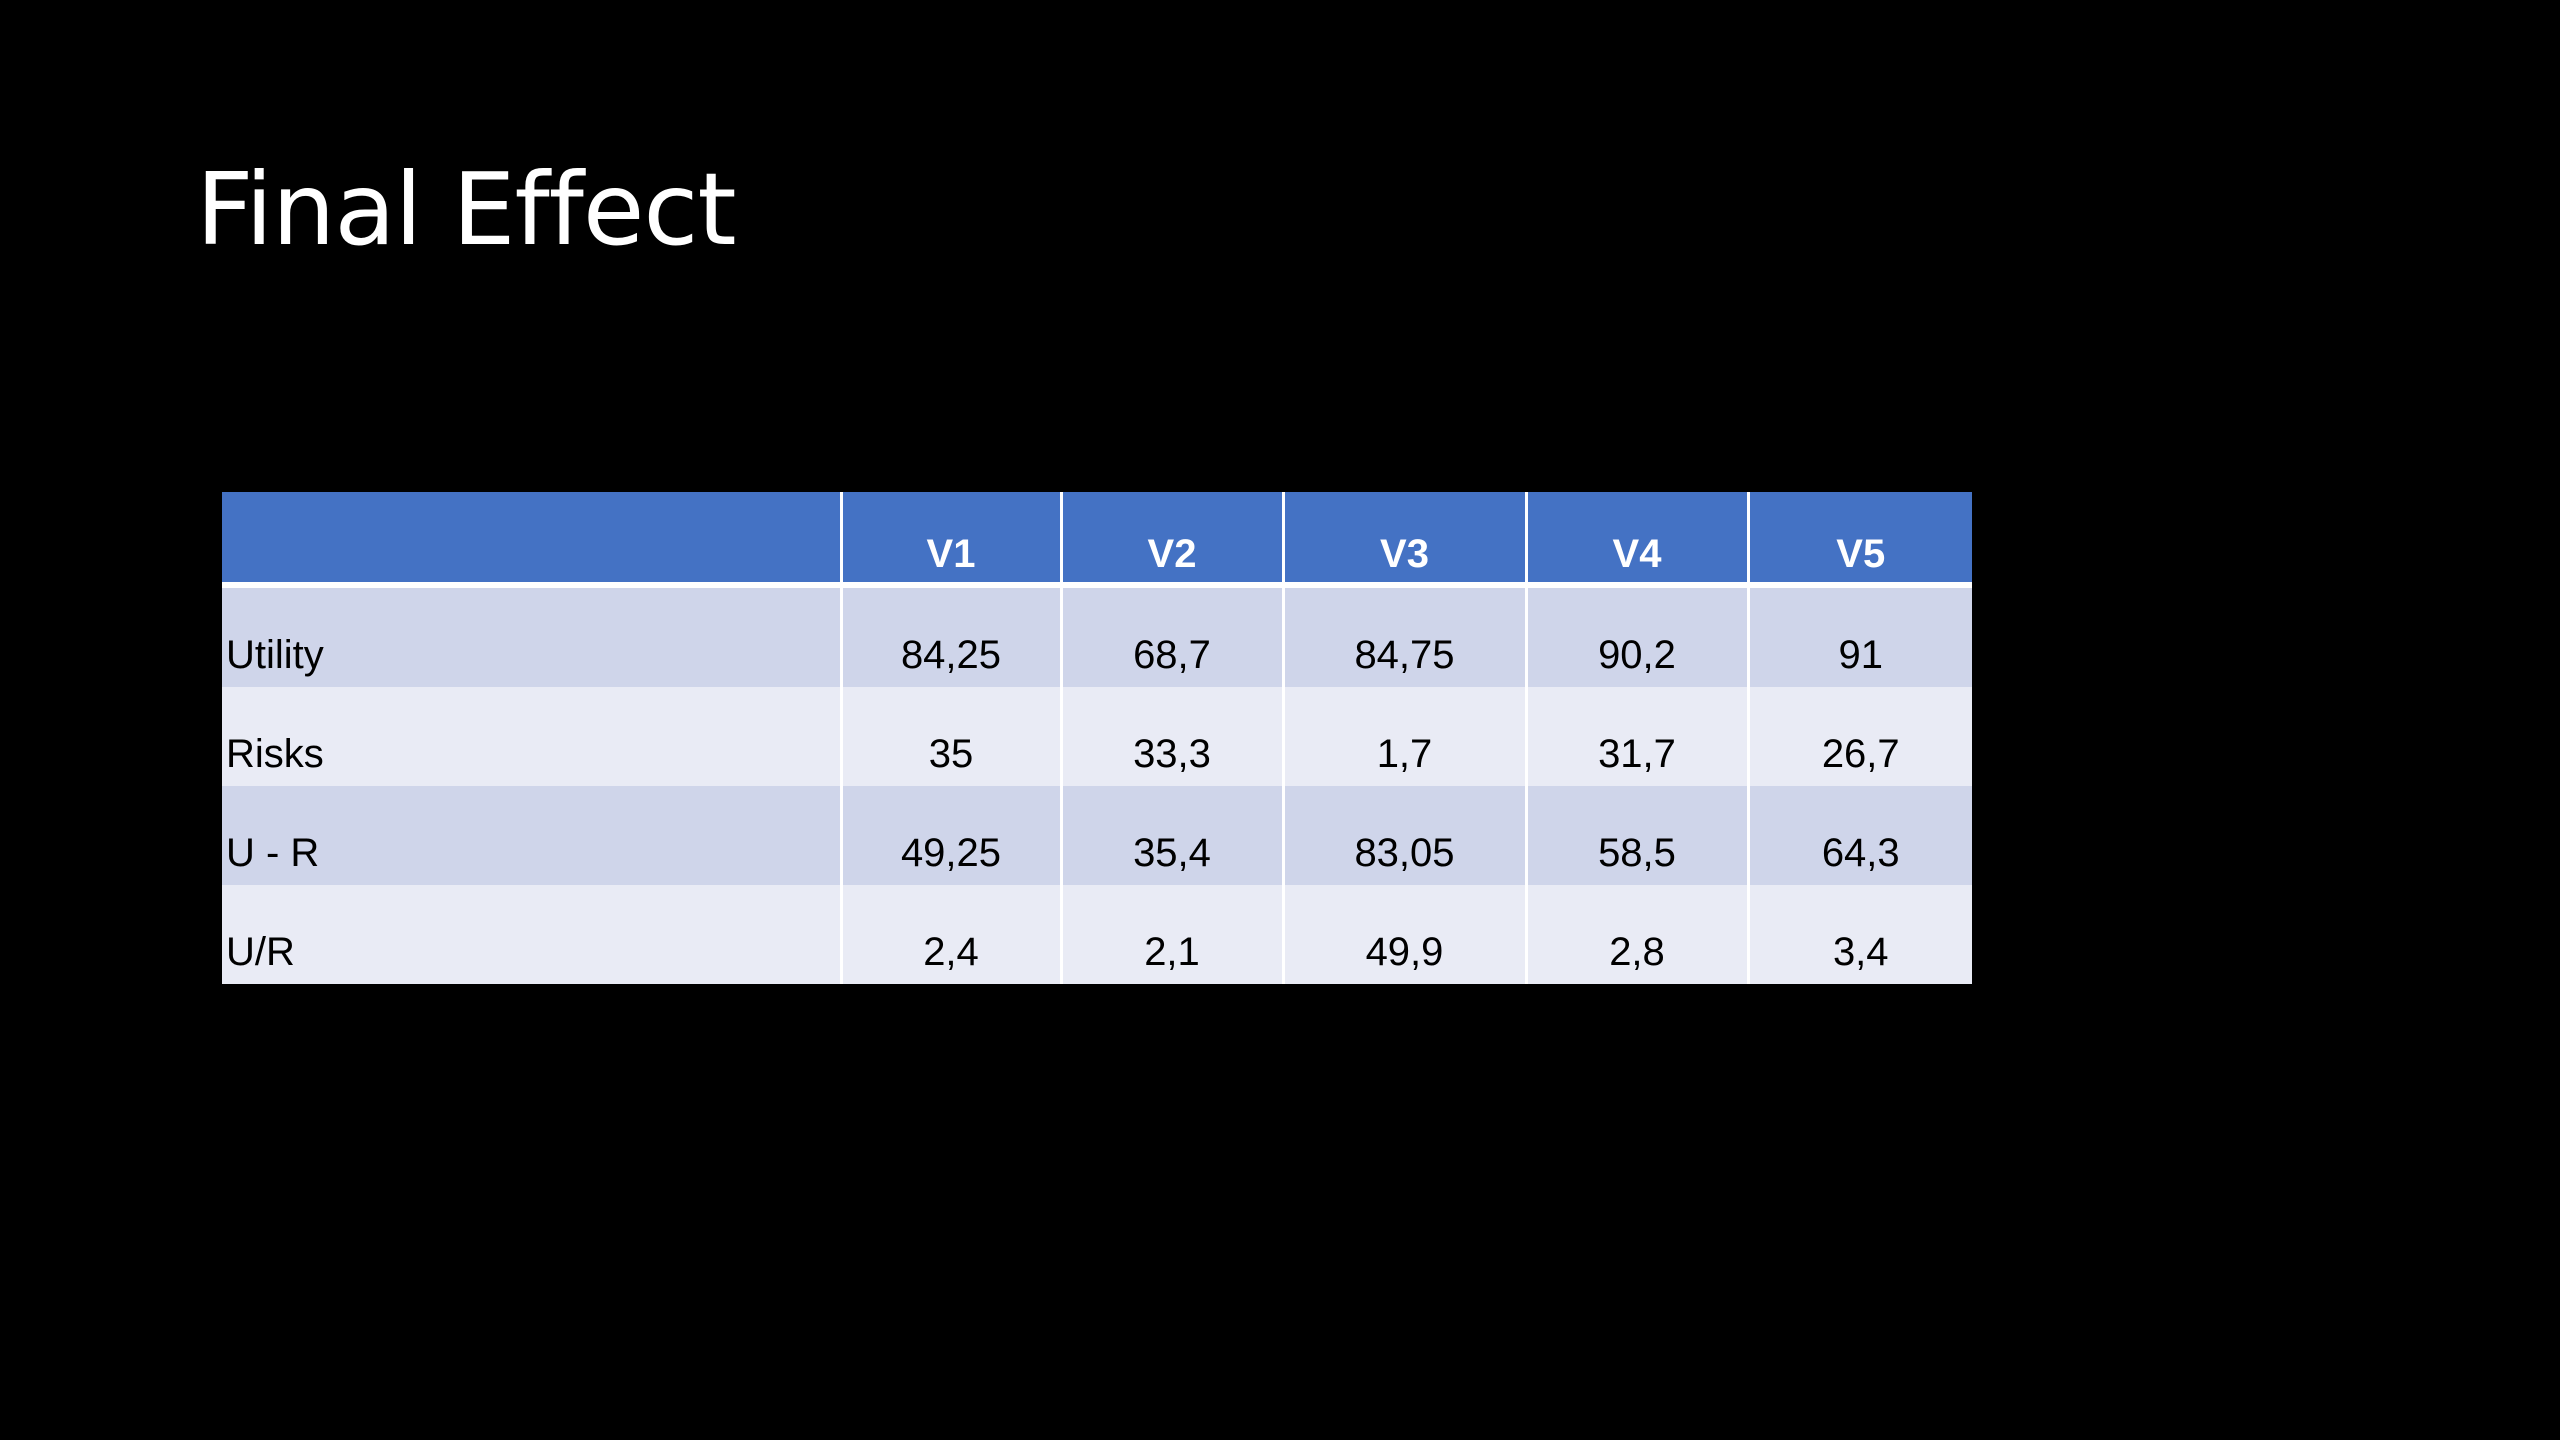  Describe the element at coordinates (952, 736) in the screenshot. I see `table-cell: 35` at that location.